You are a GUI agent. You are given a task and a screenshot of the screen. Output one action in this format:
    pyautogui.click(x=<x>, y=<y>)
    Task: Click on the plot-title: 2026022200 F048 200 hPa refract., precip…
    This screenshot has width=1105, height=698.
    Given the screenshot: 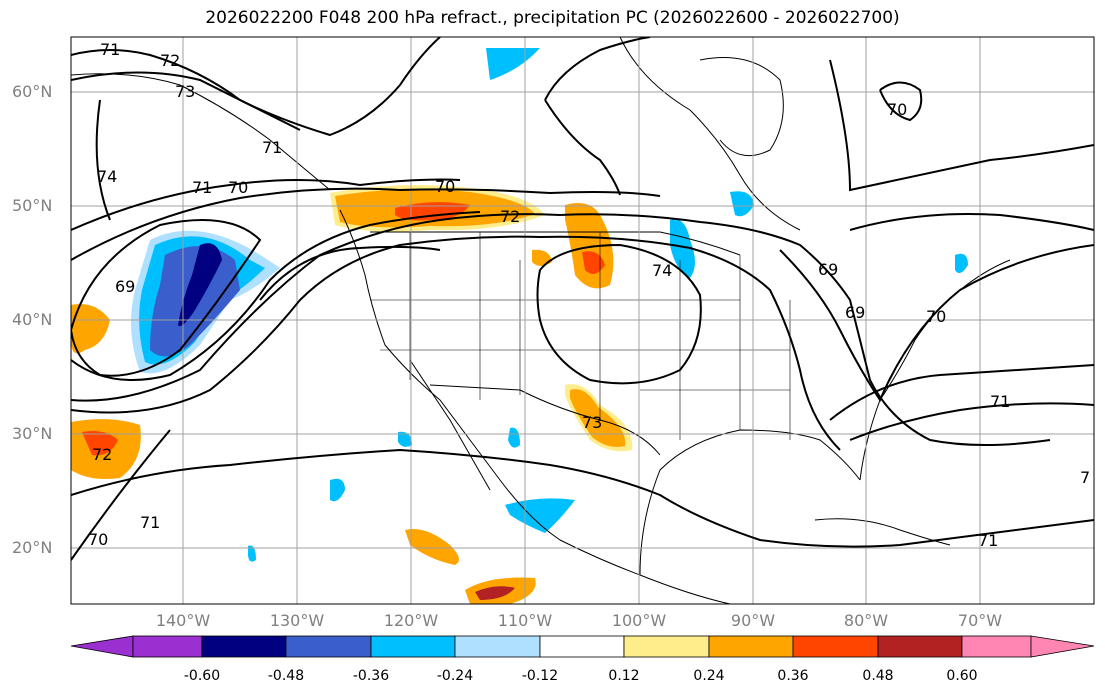 What is the action you would take?
    pyautogui.click(x=552, y=18)
    